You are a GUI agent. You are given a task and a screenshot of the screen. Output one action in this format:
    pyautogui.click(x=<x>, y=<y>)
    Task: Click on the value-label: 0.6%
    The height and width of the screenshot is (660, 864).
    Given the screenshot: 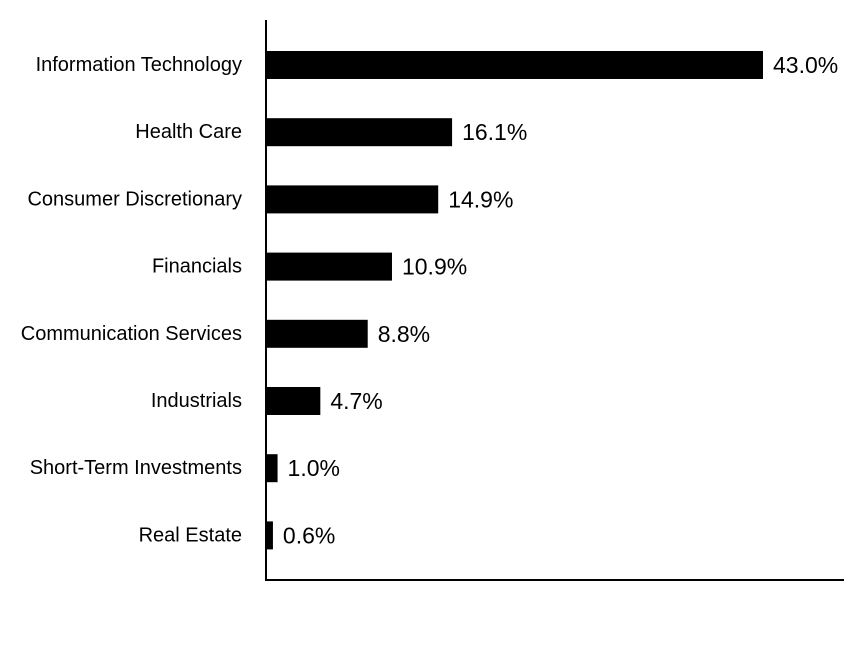 What is the action you would take?
    pyautogui.click(x=309, y=535)
    